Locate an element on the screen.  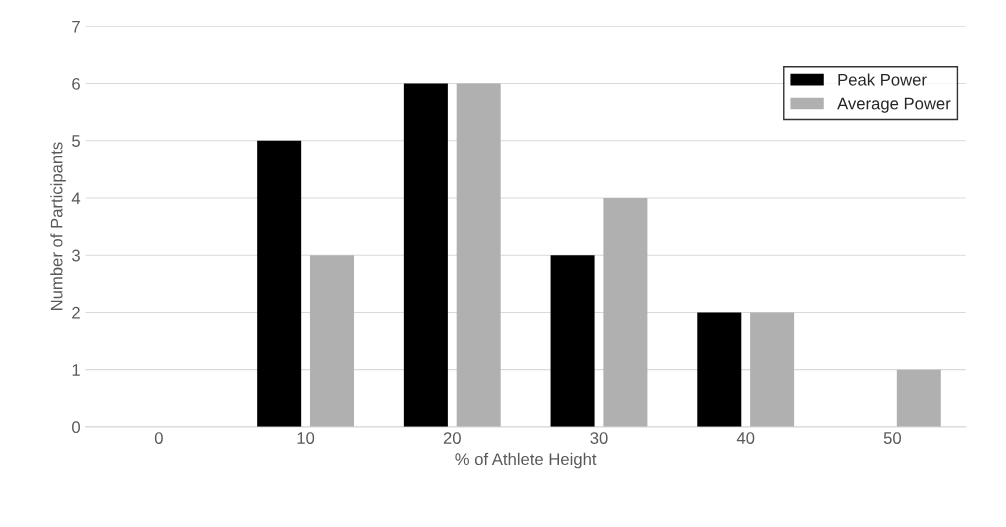
x-tick-label: 20 is located at coordinates (452, 438).